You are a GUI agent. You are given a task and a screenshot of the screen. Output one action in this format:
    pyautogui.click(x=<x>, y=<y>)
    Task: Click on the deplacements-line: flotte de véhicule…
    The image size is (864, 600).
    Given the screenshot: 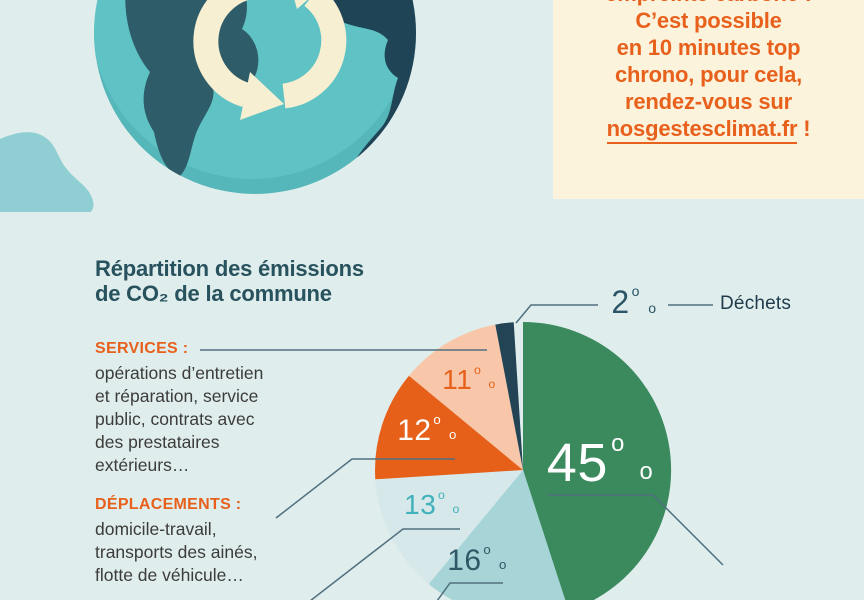 What is the action you would take?
    pyautogui.click(x=169, y=575)
    